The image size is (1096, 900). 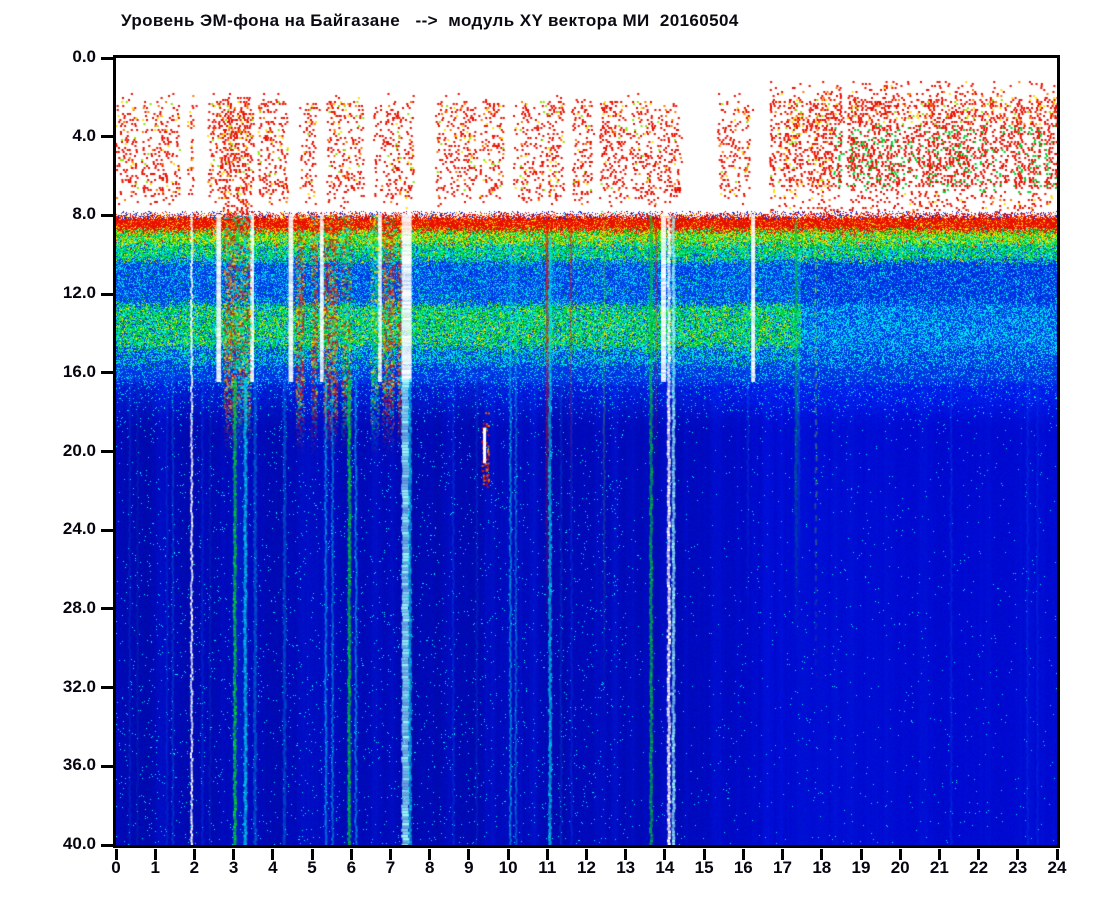 What do you see at coordinates (665, 867) in the screenshot?
I see `x-tick-label: 14` at bounding box center [665, 867].